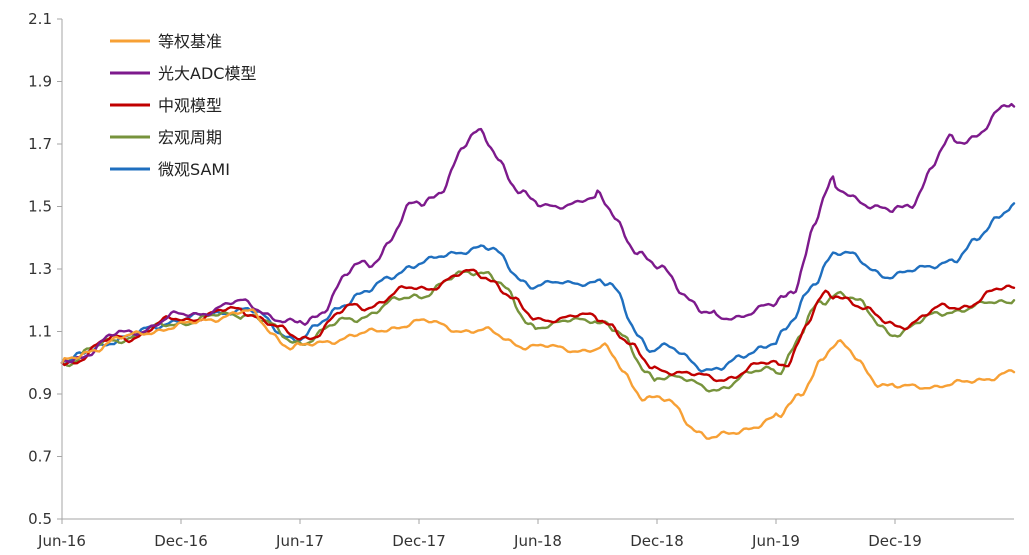 This screenshot has height=555, width=1029. What do you see at coordinates (40, 19) in the screenshot?
I see `y-tick-label: 2.1` at bounding box center [40, 19].